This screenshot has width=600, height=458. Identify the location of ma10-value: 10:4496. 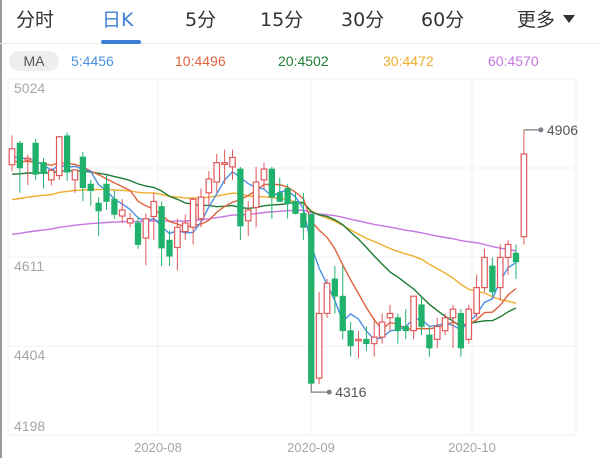
(200, 61).